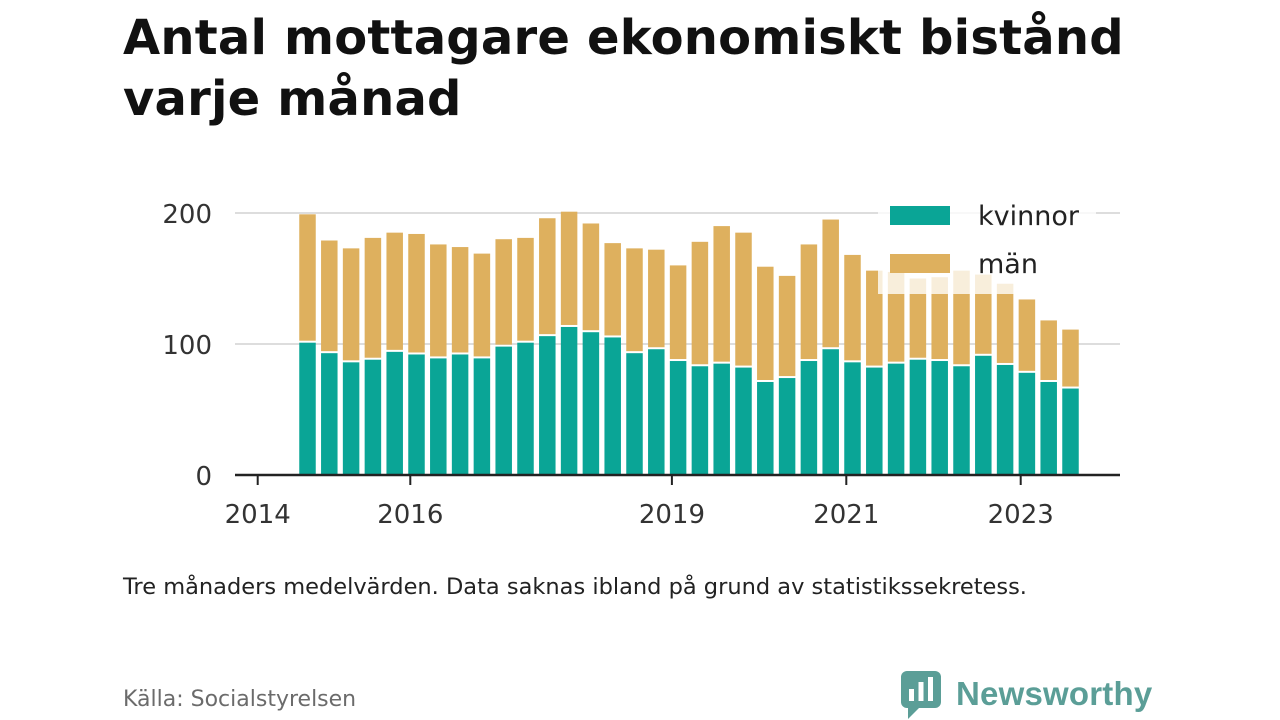 This screenshot has width=1280, height=720. I want to click on brand-logo: Newsworthy, so click(1026, 694).